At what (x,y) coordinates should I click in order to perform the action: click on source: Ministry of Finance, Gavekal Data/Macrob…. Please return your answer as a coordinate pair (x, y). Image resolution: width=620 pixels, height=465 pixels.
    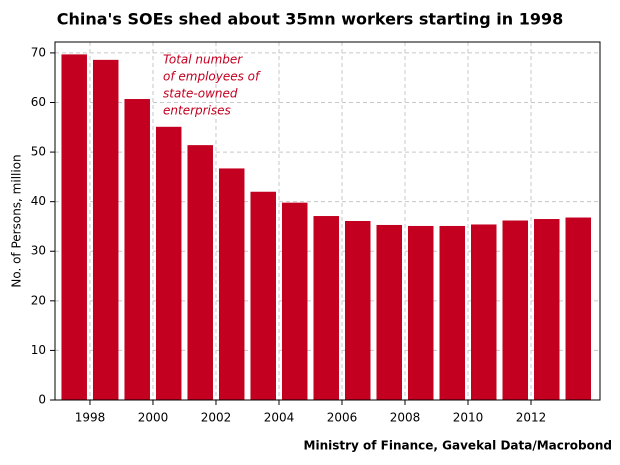
    Looking at the image, I should click on (458, 446).